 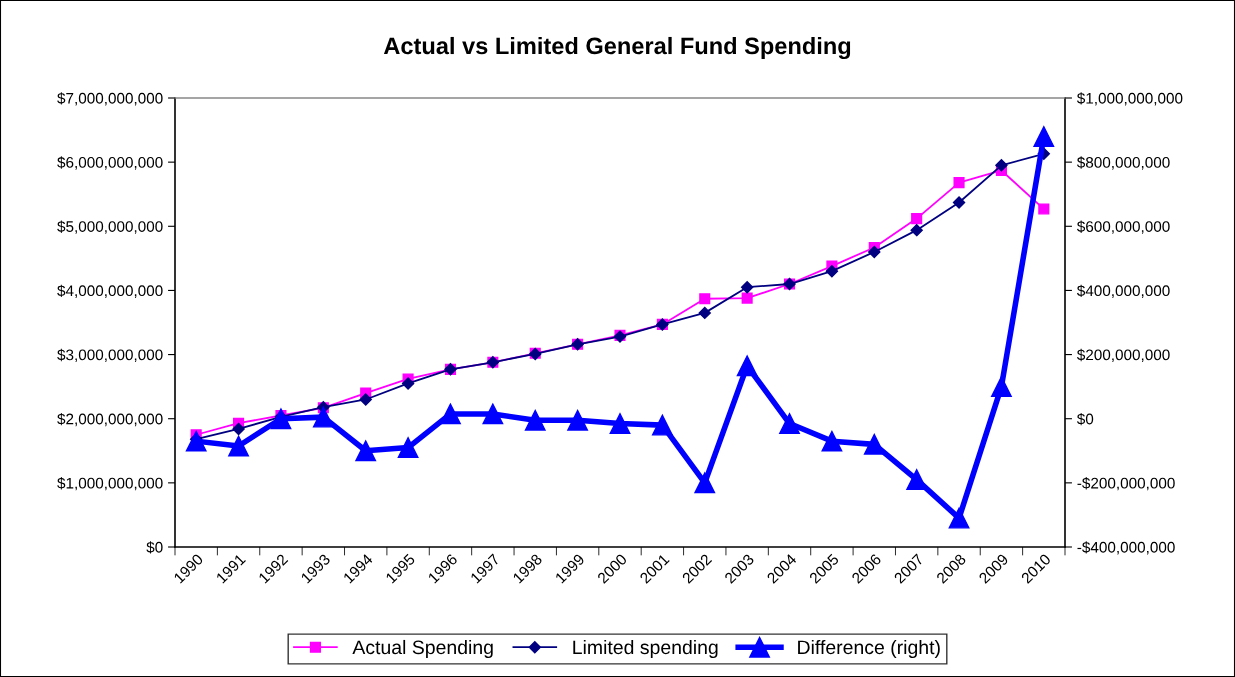 What do you see at coordinates (1123, 163) in the screenshot?
I see `y2-tick-label: $800,000,000` at bounding box center [1123, 163].